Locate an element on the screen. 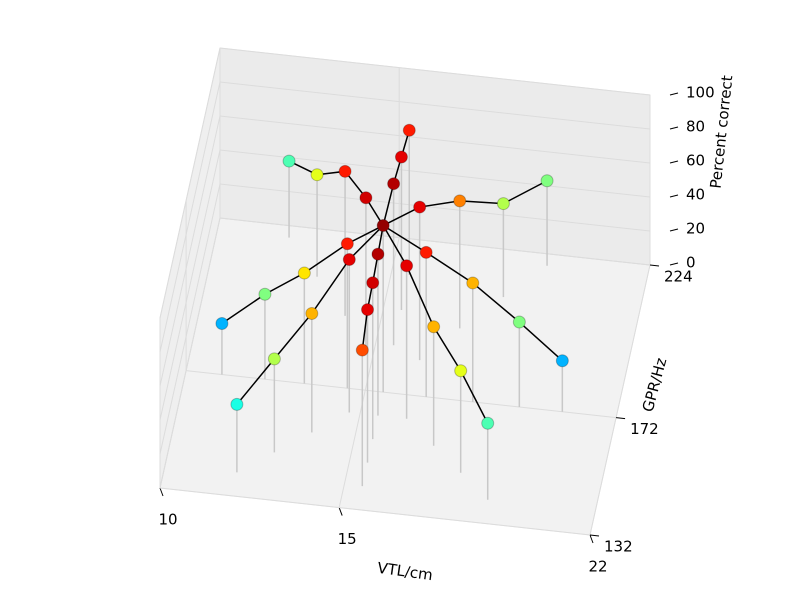 This screenshot has width=800, height=600. y-tick-label: 224 is located at coordinates (678, 277).